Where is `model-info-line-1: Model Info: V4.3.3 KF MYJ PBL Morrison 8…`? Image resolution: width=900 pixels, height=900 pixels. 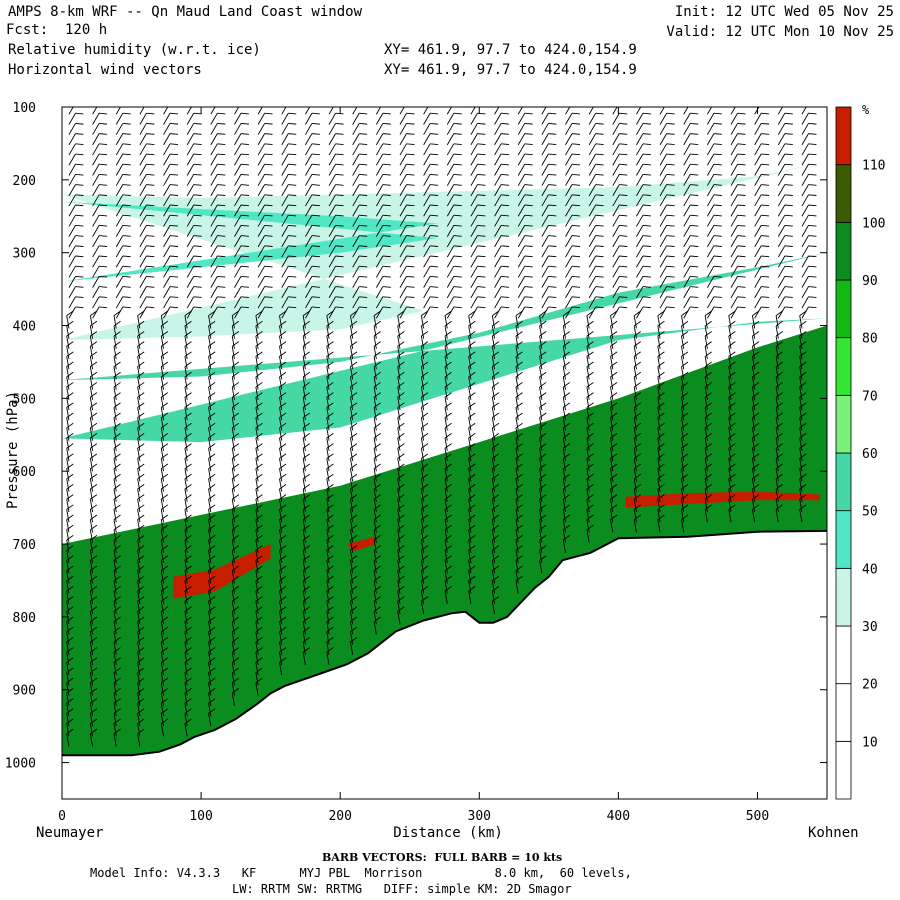 model-info-line-1: Model Info: V4.3.3 KF MYJ PBL Morrison 8… is located at coordinates (361, 873).